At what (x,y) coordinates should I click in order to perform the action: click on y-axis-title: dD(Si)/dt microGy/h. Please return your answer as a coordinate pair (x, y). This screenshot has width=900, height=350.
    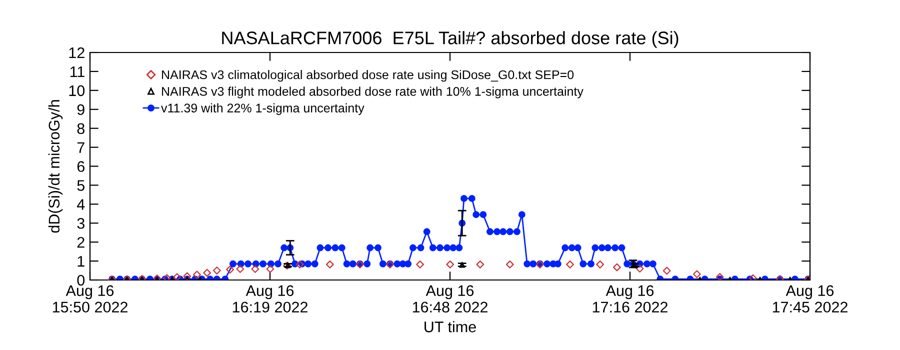
    Looking at the image, I should click on (55, 166).